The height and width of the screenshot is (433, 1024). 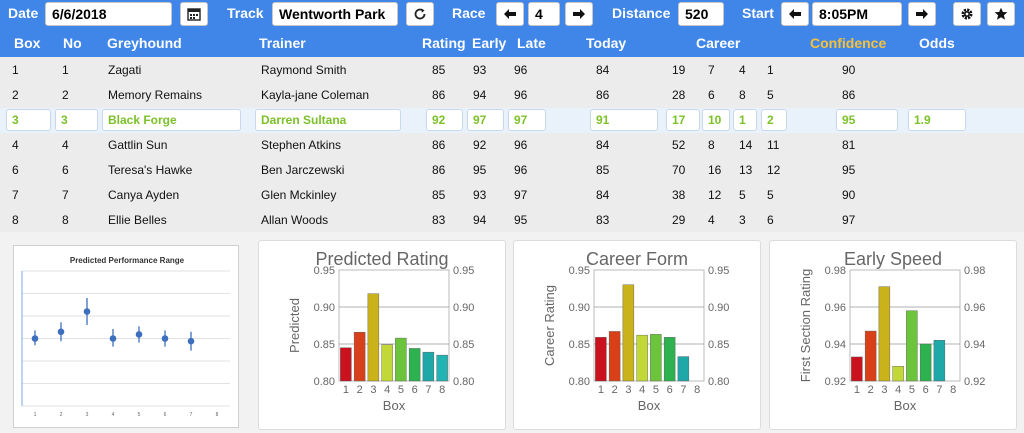 What do you see at coordinates (463, 382) in the screenshot?
I see `y-tick-label-right: 0.80` at bounding box center [463, 382].